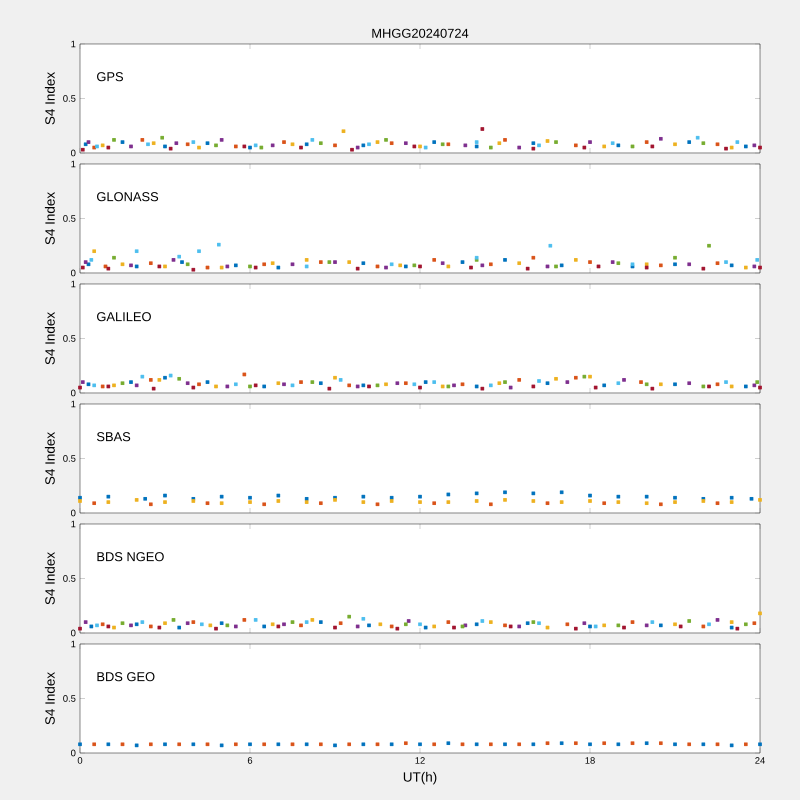 The width and height of the screenshot is (800, 800). I want to click on chart-title: MHGG20240724, so click(420, 33).